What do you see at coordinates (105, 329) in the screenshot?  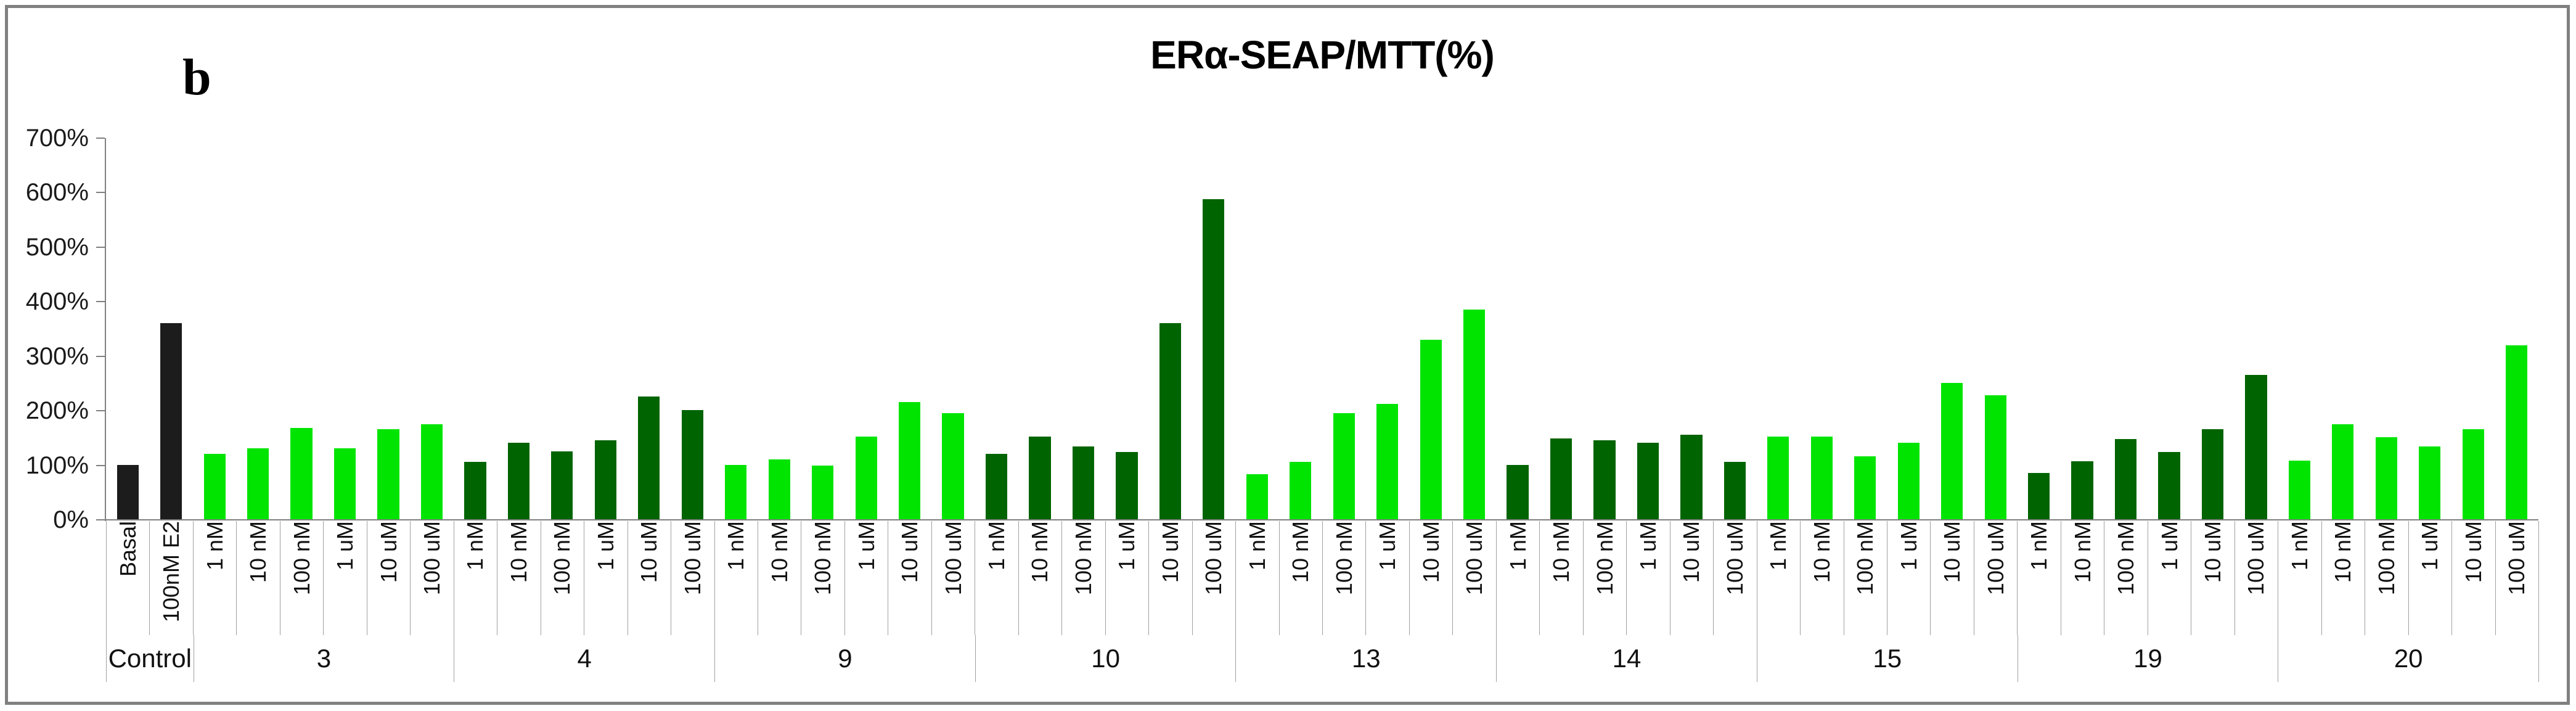 I see `y-axis-line` at bounding box center [105, 329].